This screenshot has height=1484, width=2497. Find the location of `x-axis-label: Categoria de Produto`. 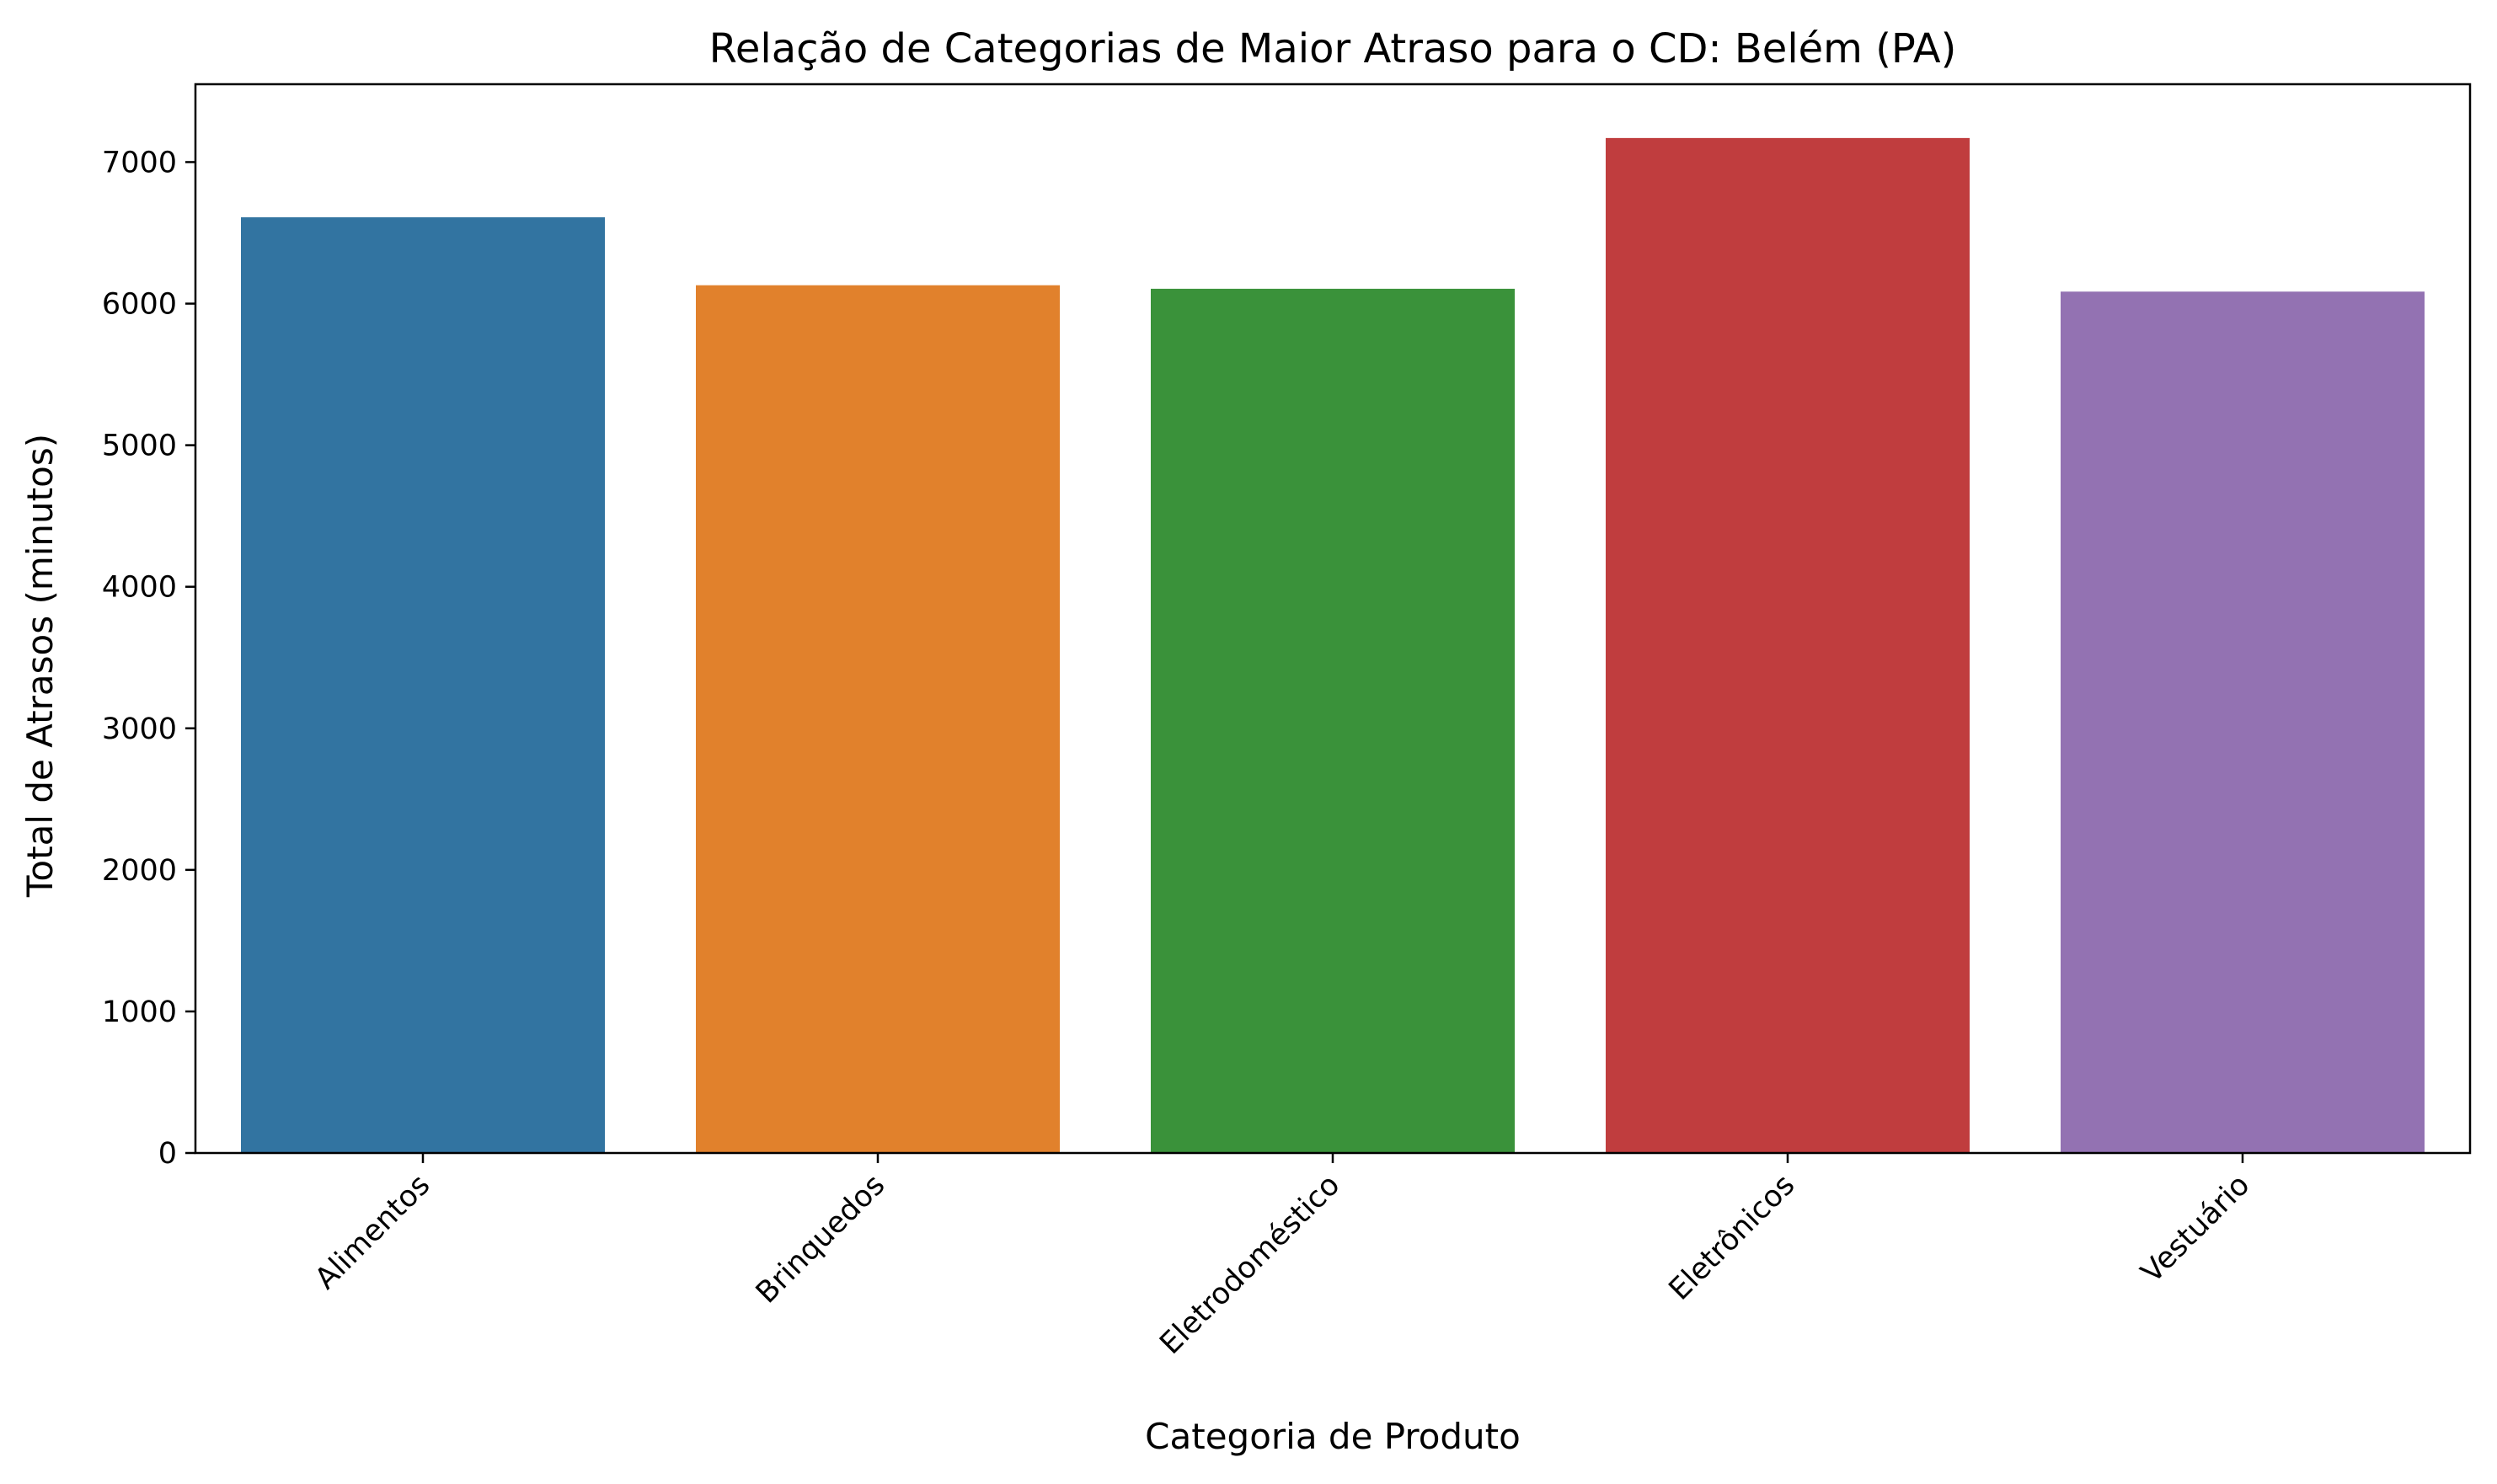

x-axis-label: Categoria de Produto is located at coordinates (1333, 1437).